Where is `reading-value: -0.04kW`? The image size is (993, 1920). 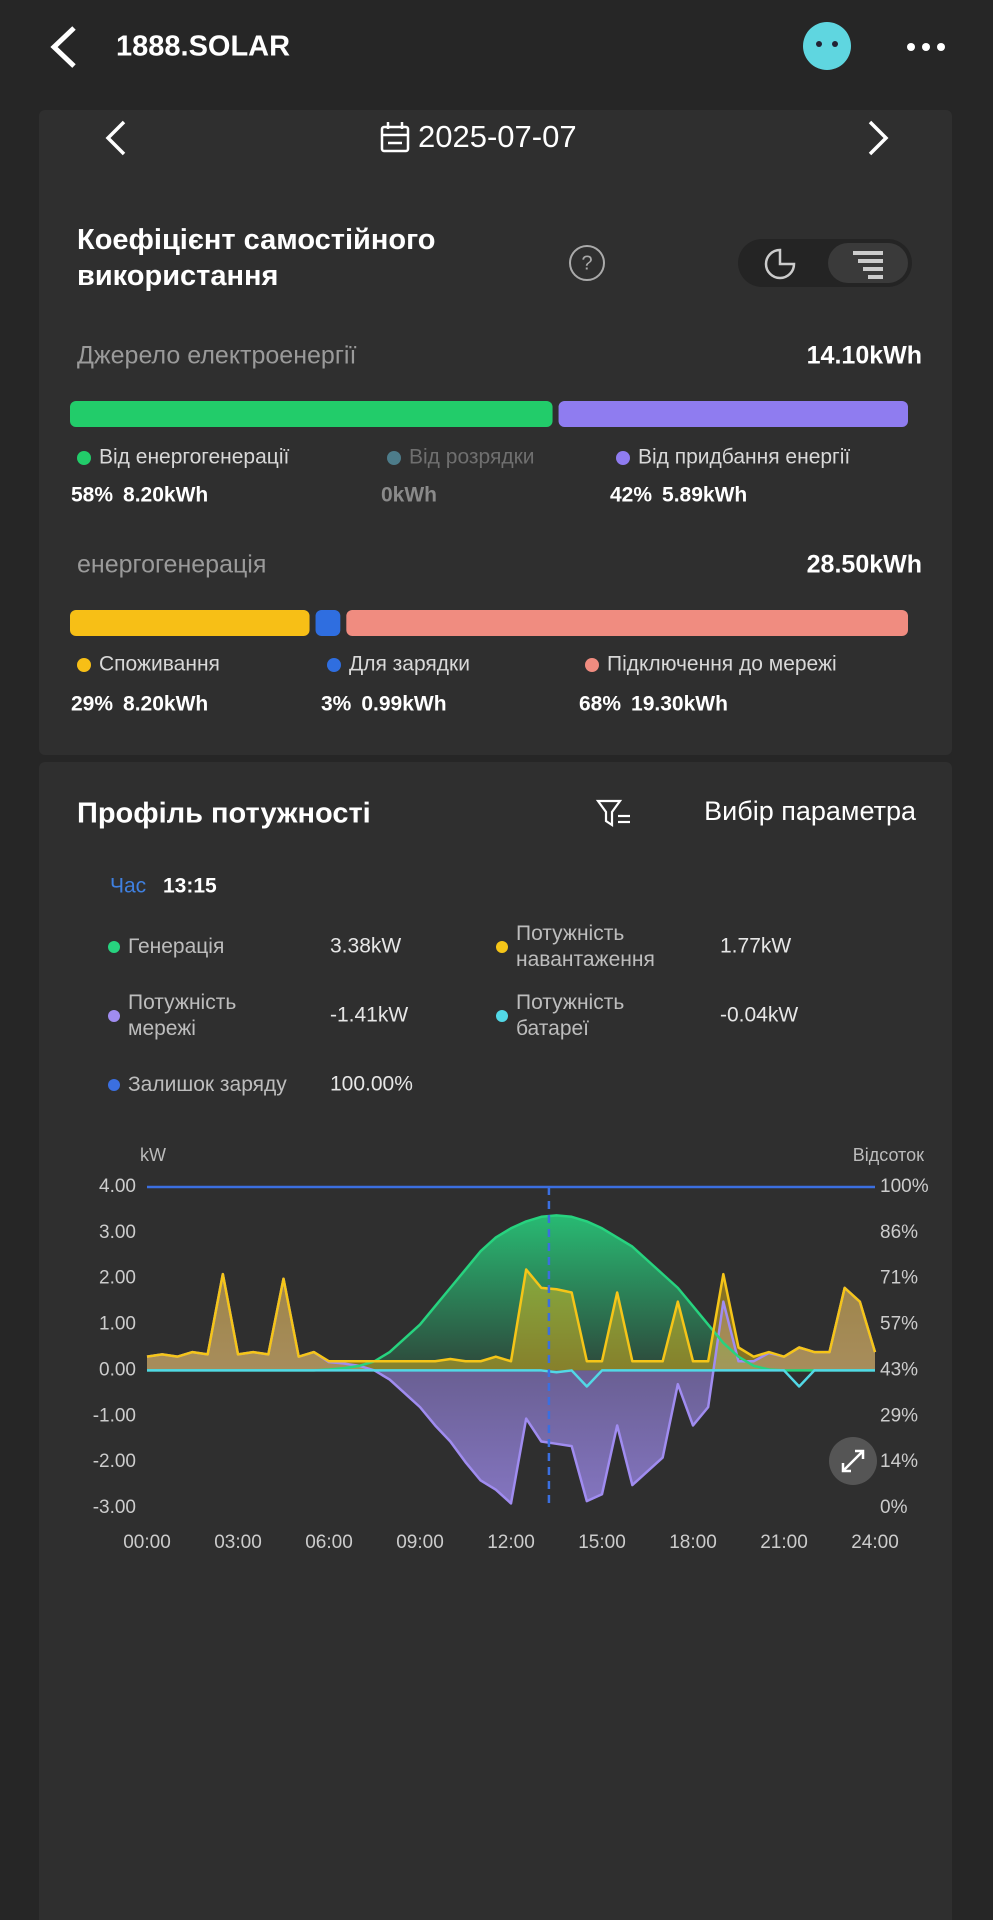
reading-value: -0.04kW is located at coordinates (759, 1015).